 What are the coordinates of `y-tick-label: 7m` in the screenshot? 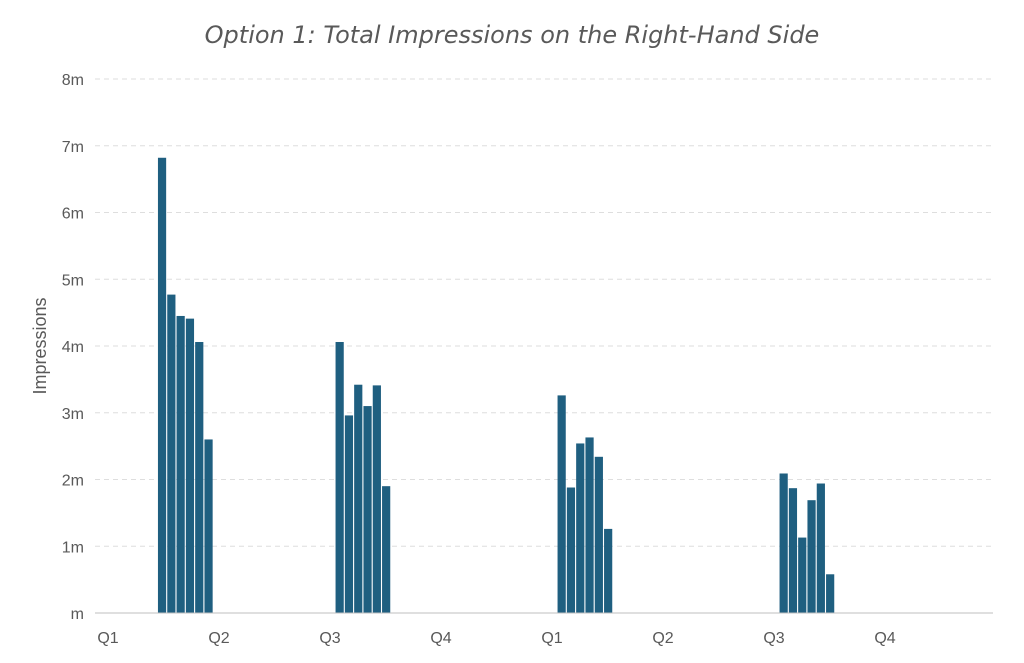 It's located at (73, 147).